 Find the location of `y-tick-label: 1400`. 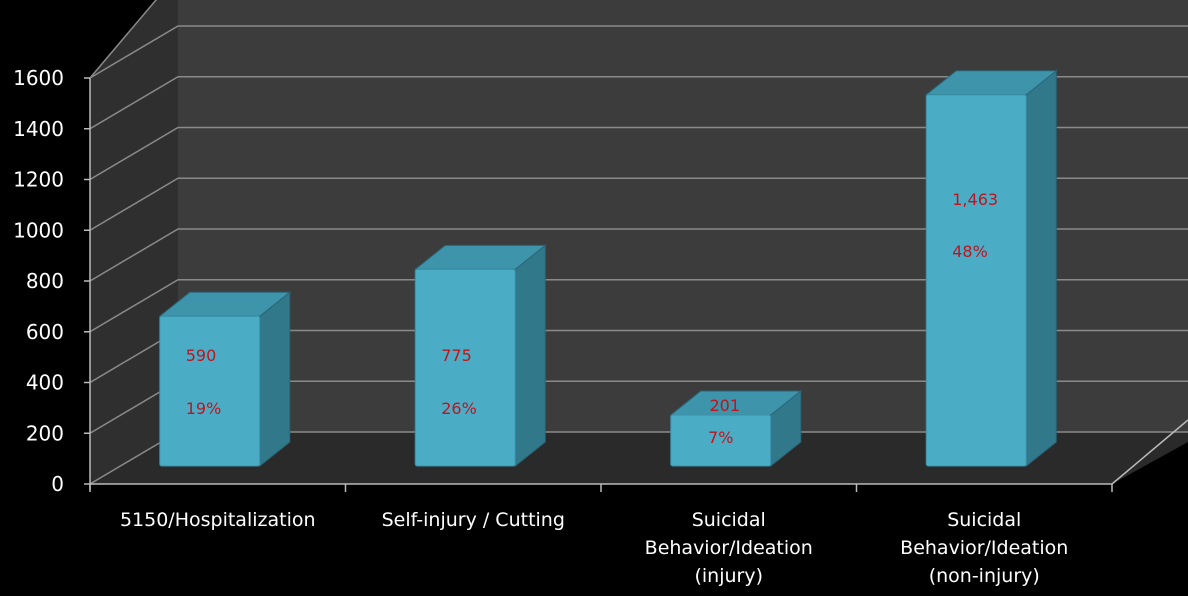

y-tick-label: 1400 is located at coordinates (38, 129).